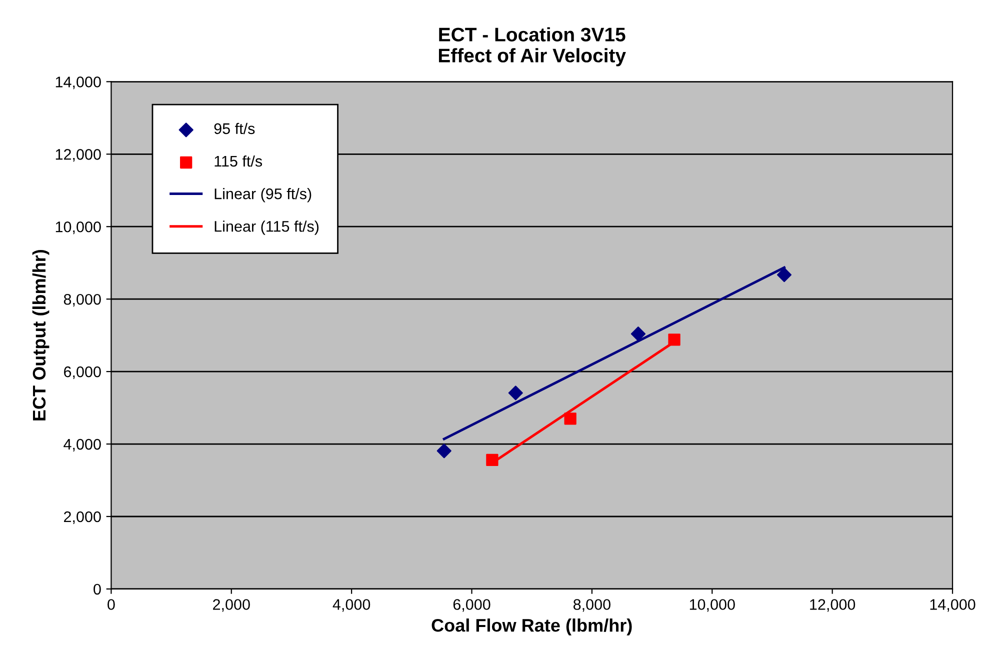  Describe the element at coordinates (234, 128) in the screenshot. I see `legend-label: 95 ft/s` at that location.